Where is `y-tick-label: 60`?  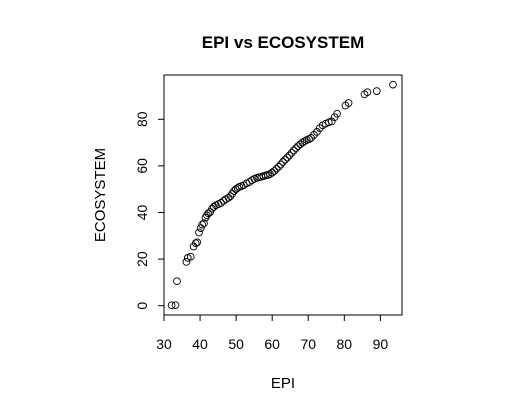 y-tick-label: 60 is located at coordinates (142, 166).